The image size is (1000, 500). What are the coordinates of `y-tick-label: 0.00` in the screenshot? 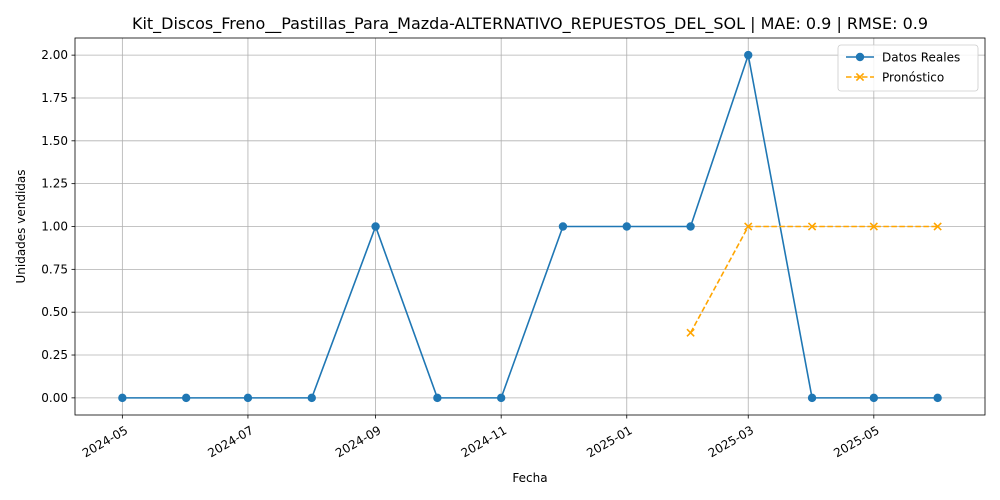 It's located at (54, 398).